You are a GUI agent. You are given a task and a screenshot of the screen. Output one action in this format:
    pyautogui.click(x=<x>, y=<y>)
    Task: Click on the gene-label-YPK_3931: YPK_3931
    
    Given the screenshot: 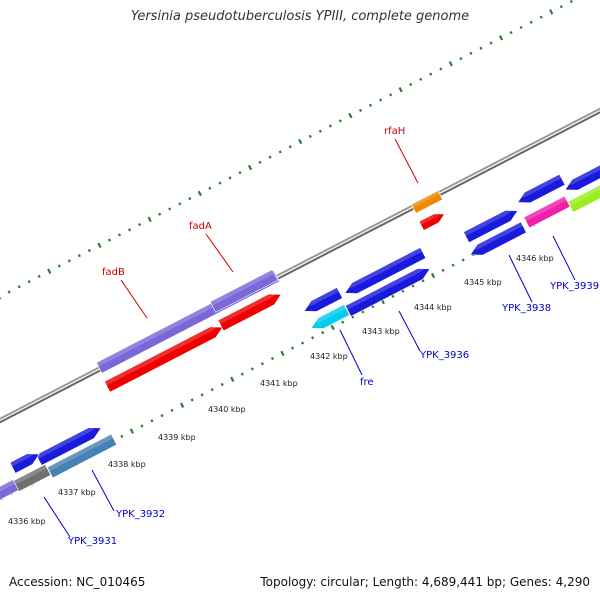 What is the action you would take?
    pyautogui.click(x=92, y=541)
    